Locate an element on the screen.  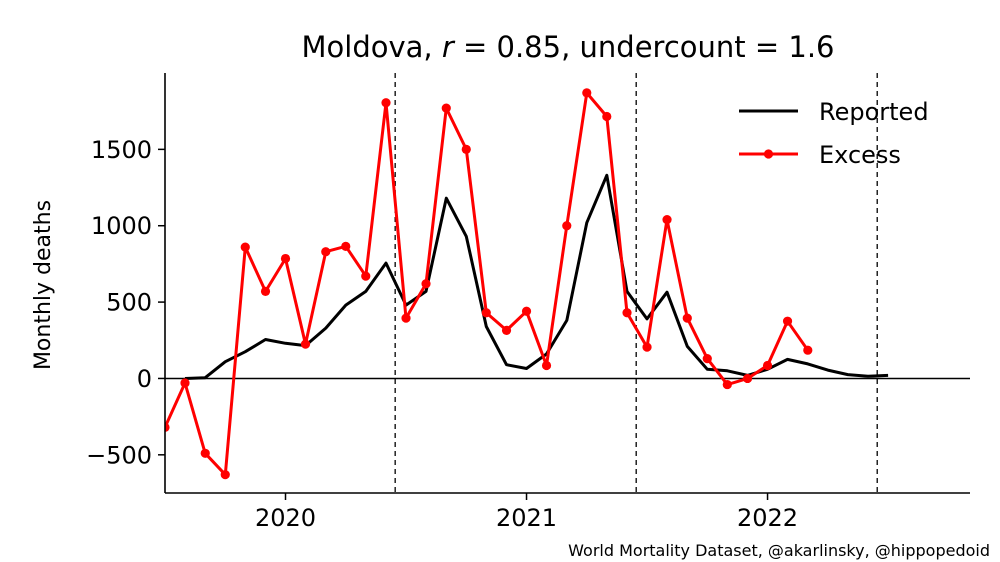
x-tick-label: 2020 is located at coordinates (285, 518).